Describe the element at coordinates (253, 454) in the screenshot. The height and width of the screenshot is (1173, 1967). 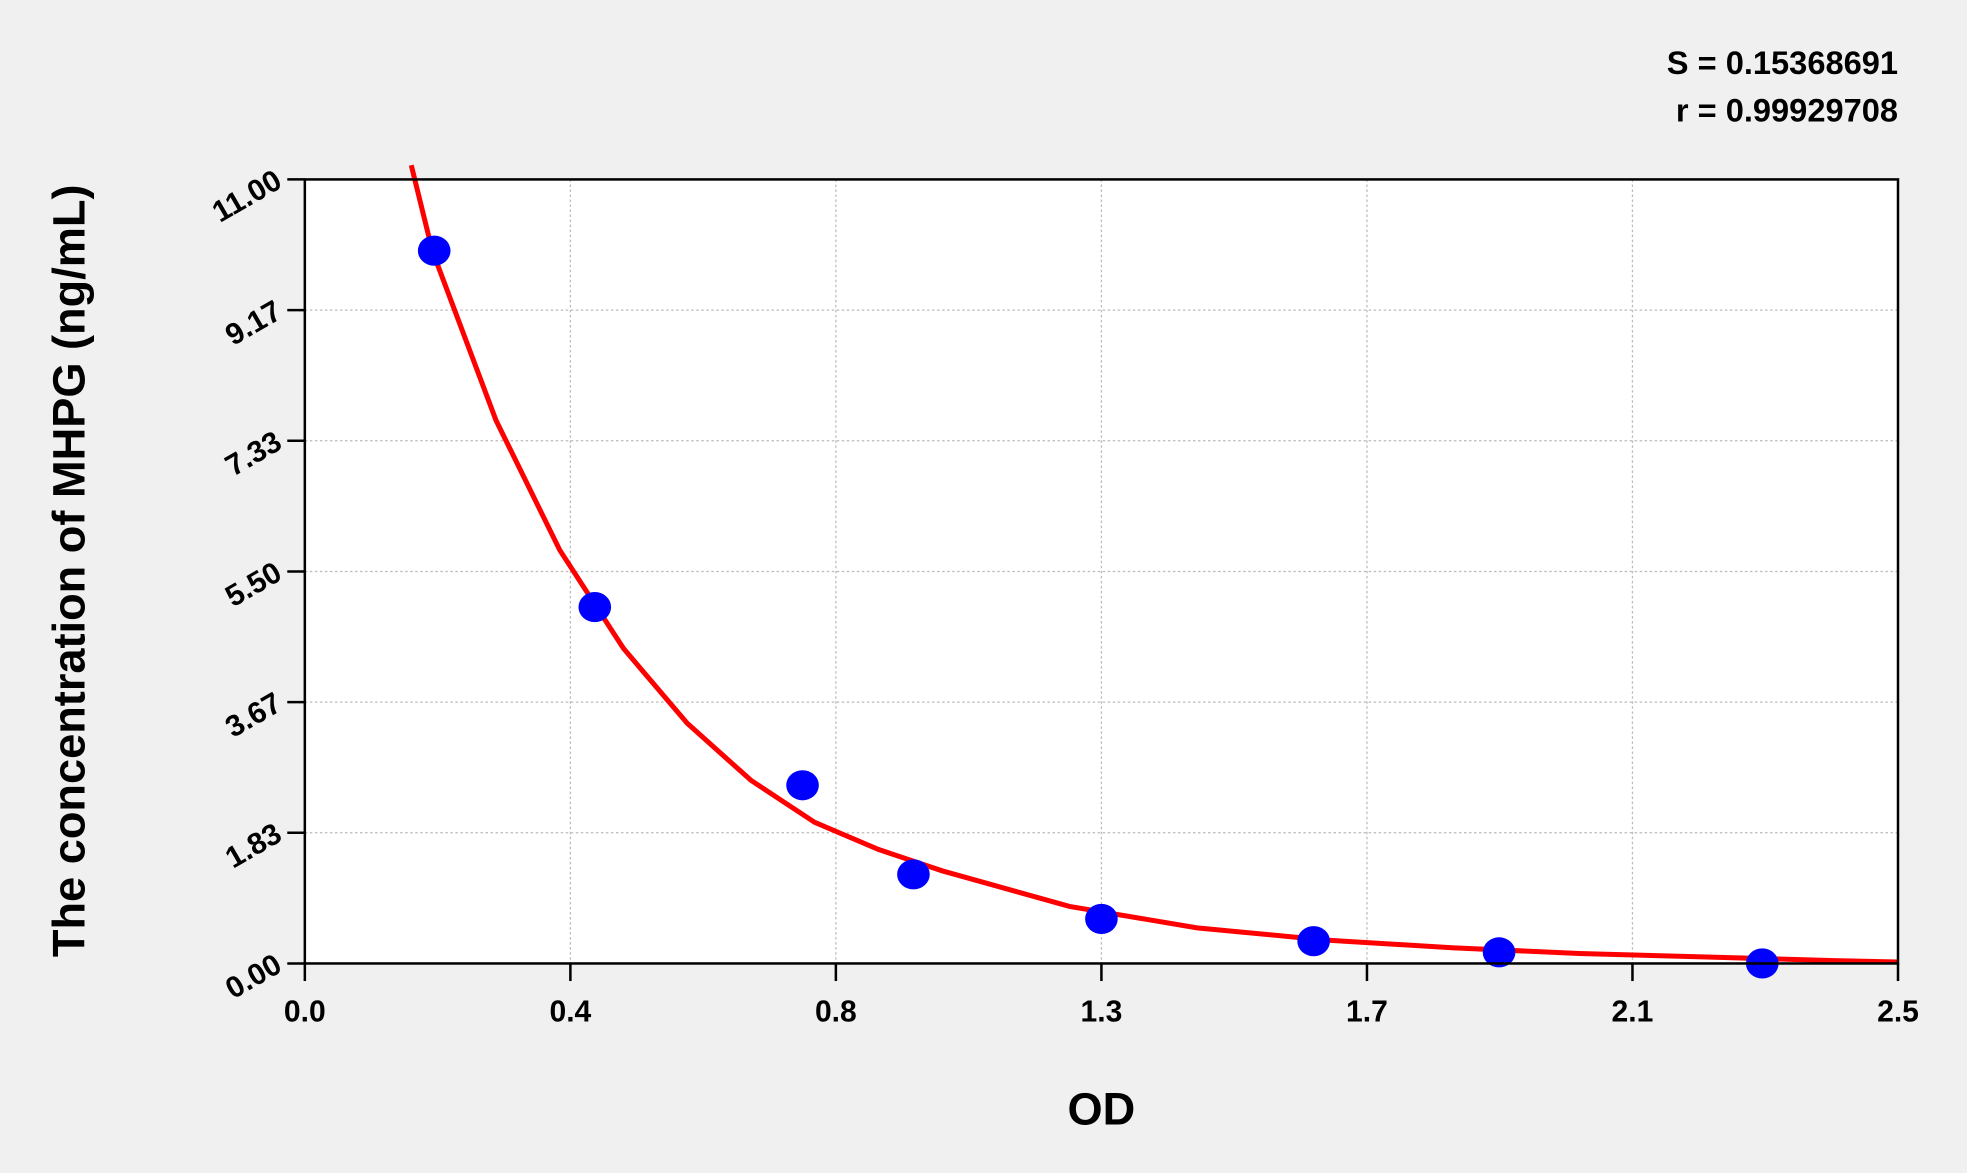
I see `y-tick-label: 7.33` at that location.